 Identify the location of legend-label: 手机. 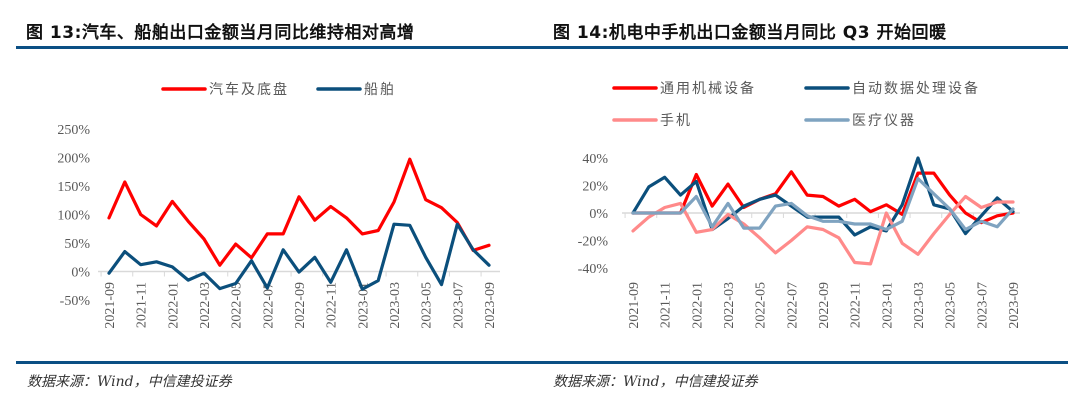
(676, 121).